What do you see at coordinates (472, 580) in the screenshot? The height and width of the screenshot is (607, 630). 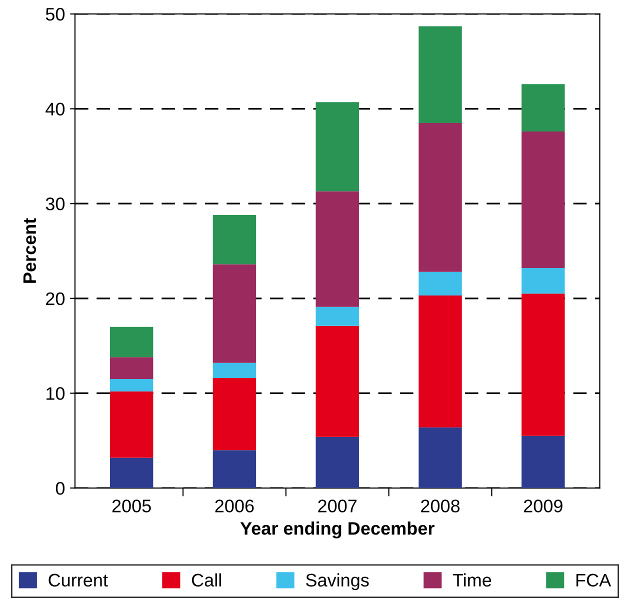 I see `legend-label: Time` at bounding box center [472, 580].